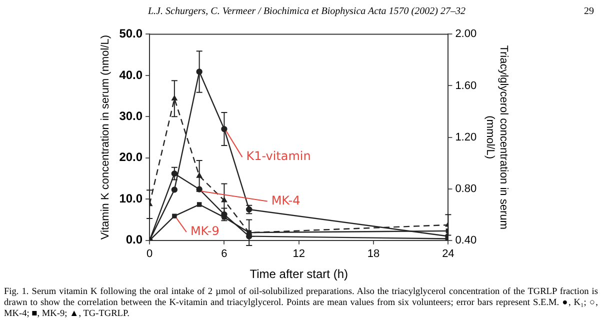 The width and height of the screenshot is (604, 335). I want to click on y2-tick-label: 2.00, so click(466, 34).